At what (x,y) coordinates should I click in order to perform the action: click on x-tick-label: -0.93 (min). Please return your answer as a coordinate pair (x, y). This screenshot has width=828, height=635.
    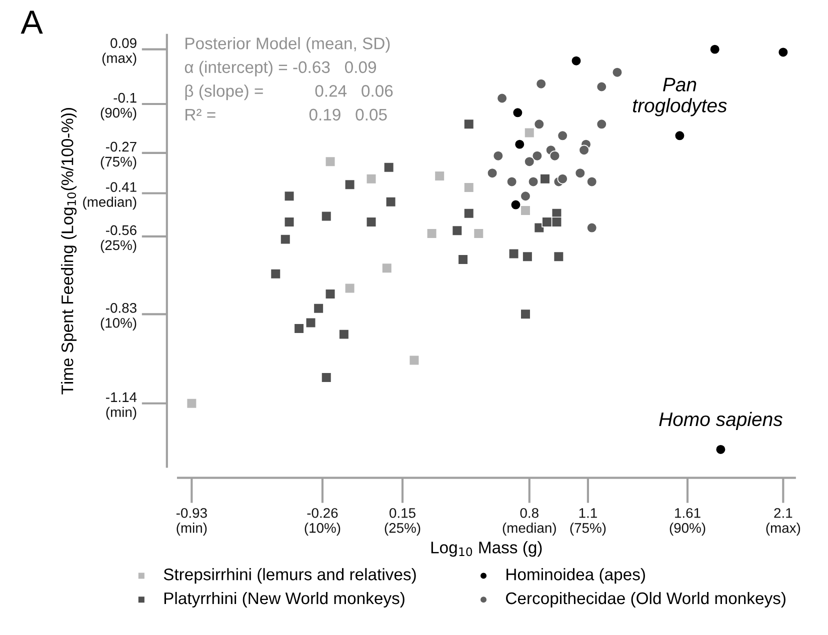
    Looking at the image, I should click on (191, 522).